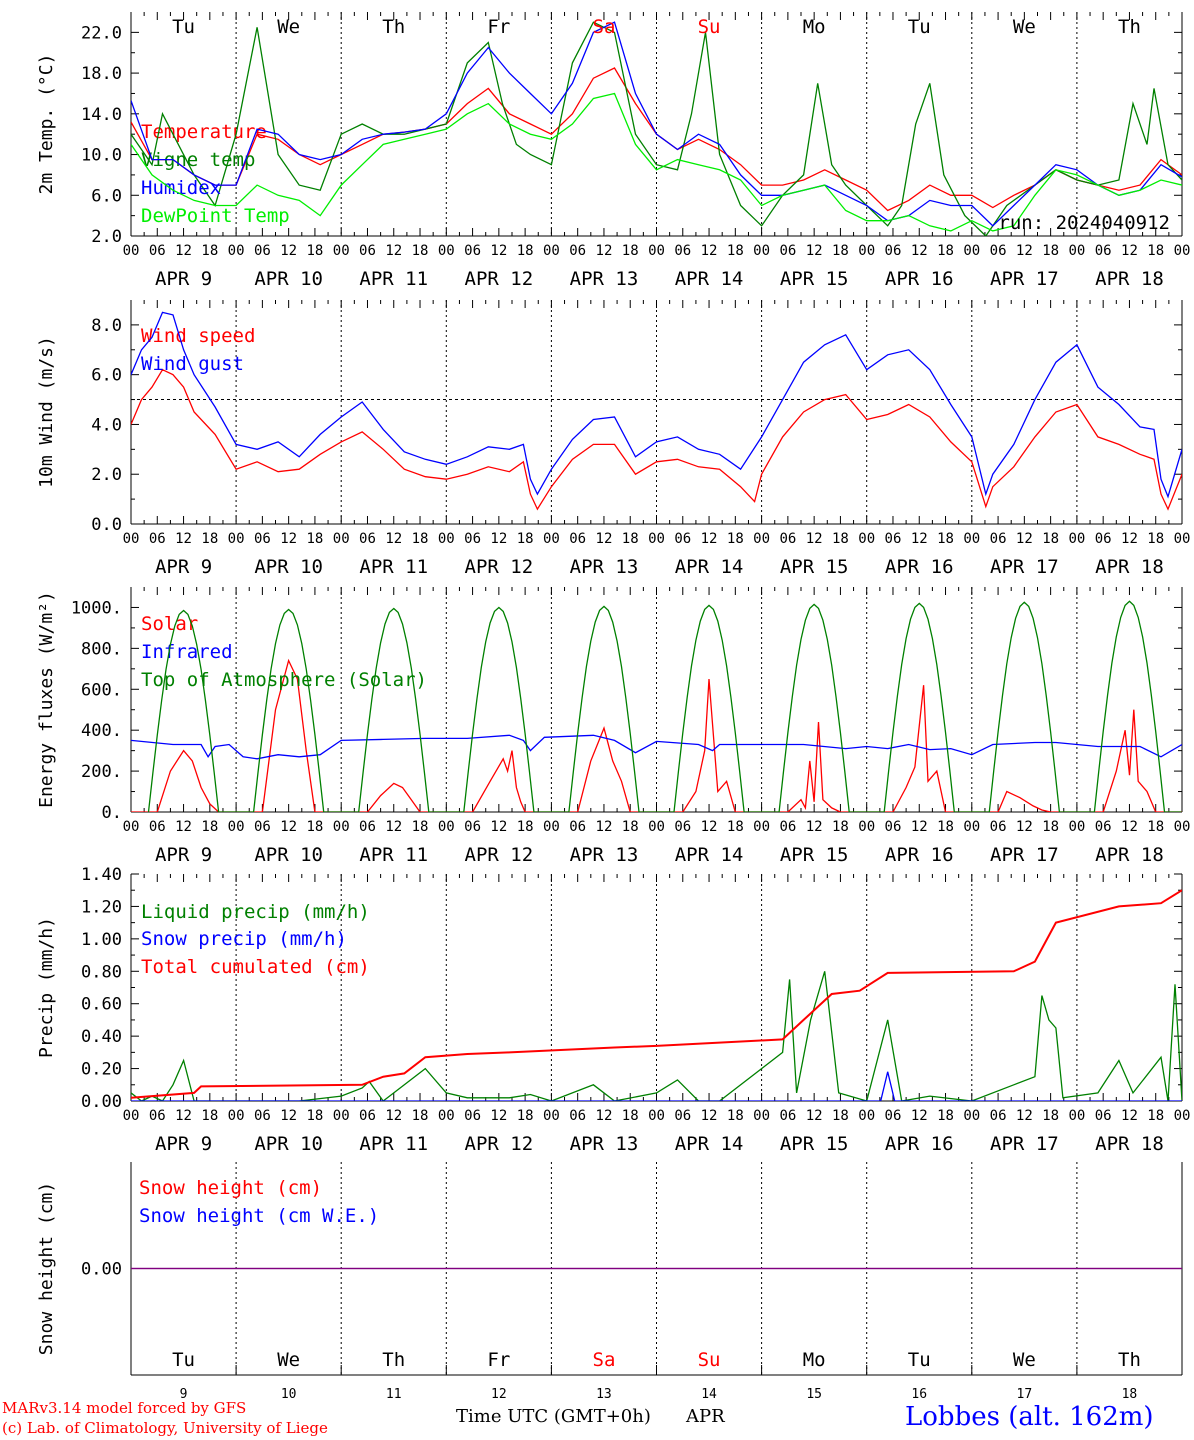 Image resolution: width=1194 pixels, height=1440 pixels. What do you see at coordinates (1130, 1394) in the screenshot?
I see `day-number-label: 18` at bounding box center [1130, 1394].